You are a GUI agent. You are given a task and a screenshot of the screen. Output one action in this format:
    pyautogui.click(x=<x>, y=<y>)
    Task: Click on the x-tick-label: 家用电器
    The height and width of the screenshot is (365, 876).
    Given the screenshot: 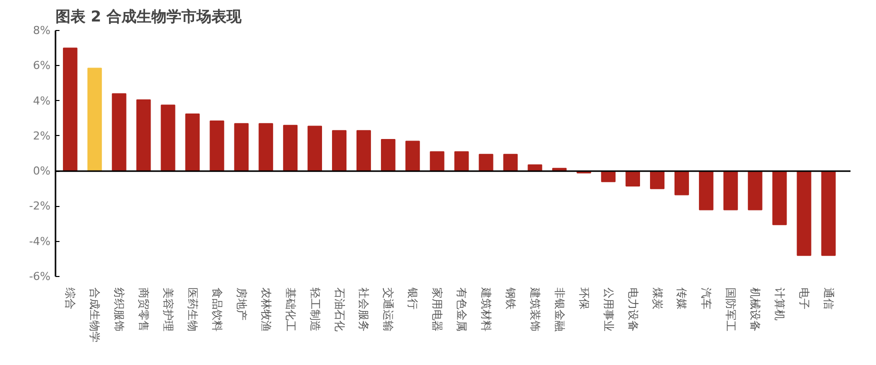 What is the action you would take?
    pyautogui.click(x=437, y=310)
    